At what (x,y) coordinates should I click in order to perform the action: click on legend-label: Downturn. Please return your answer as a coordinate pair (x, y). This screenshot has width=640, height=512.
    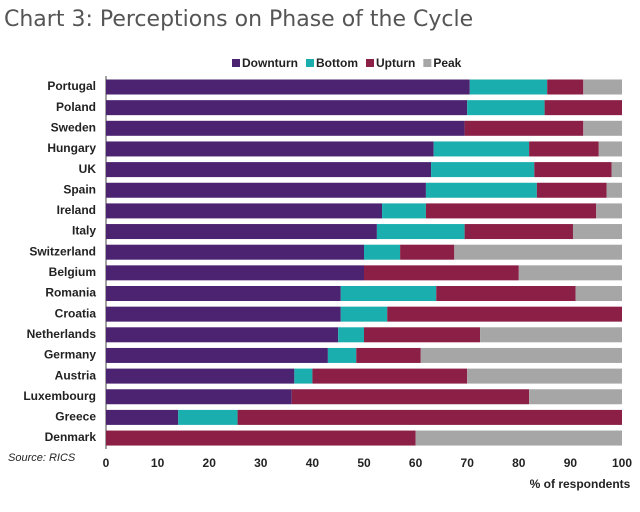
    Looking at the image, I should click on (270, 63).